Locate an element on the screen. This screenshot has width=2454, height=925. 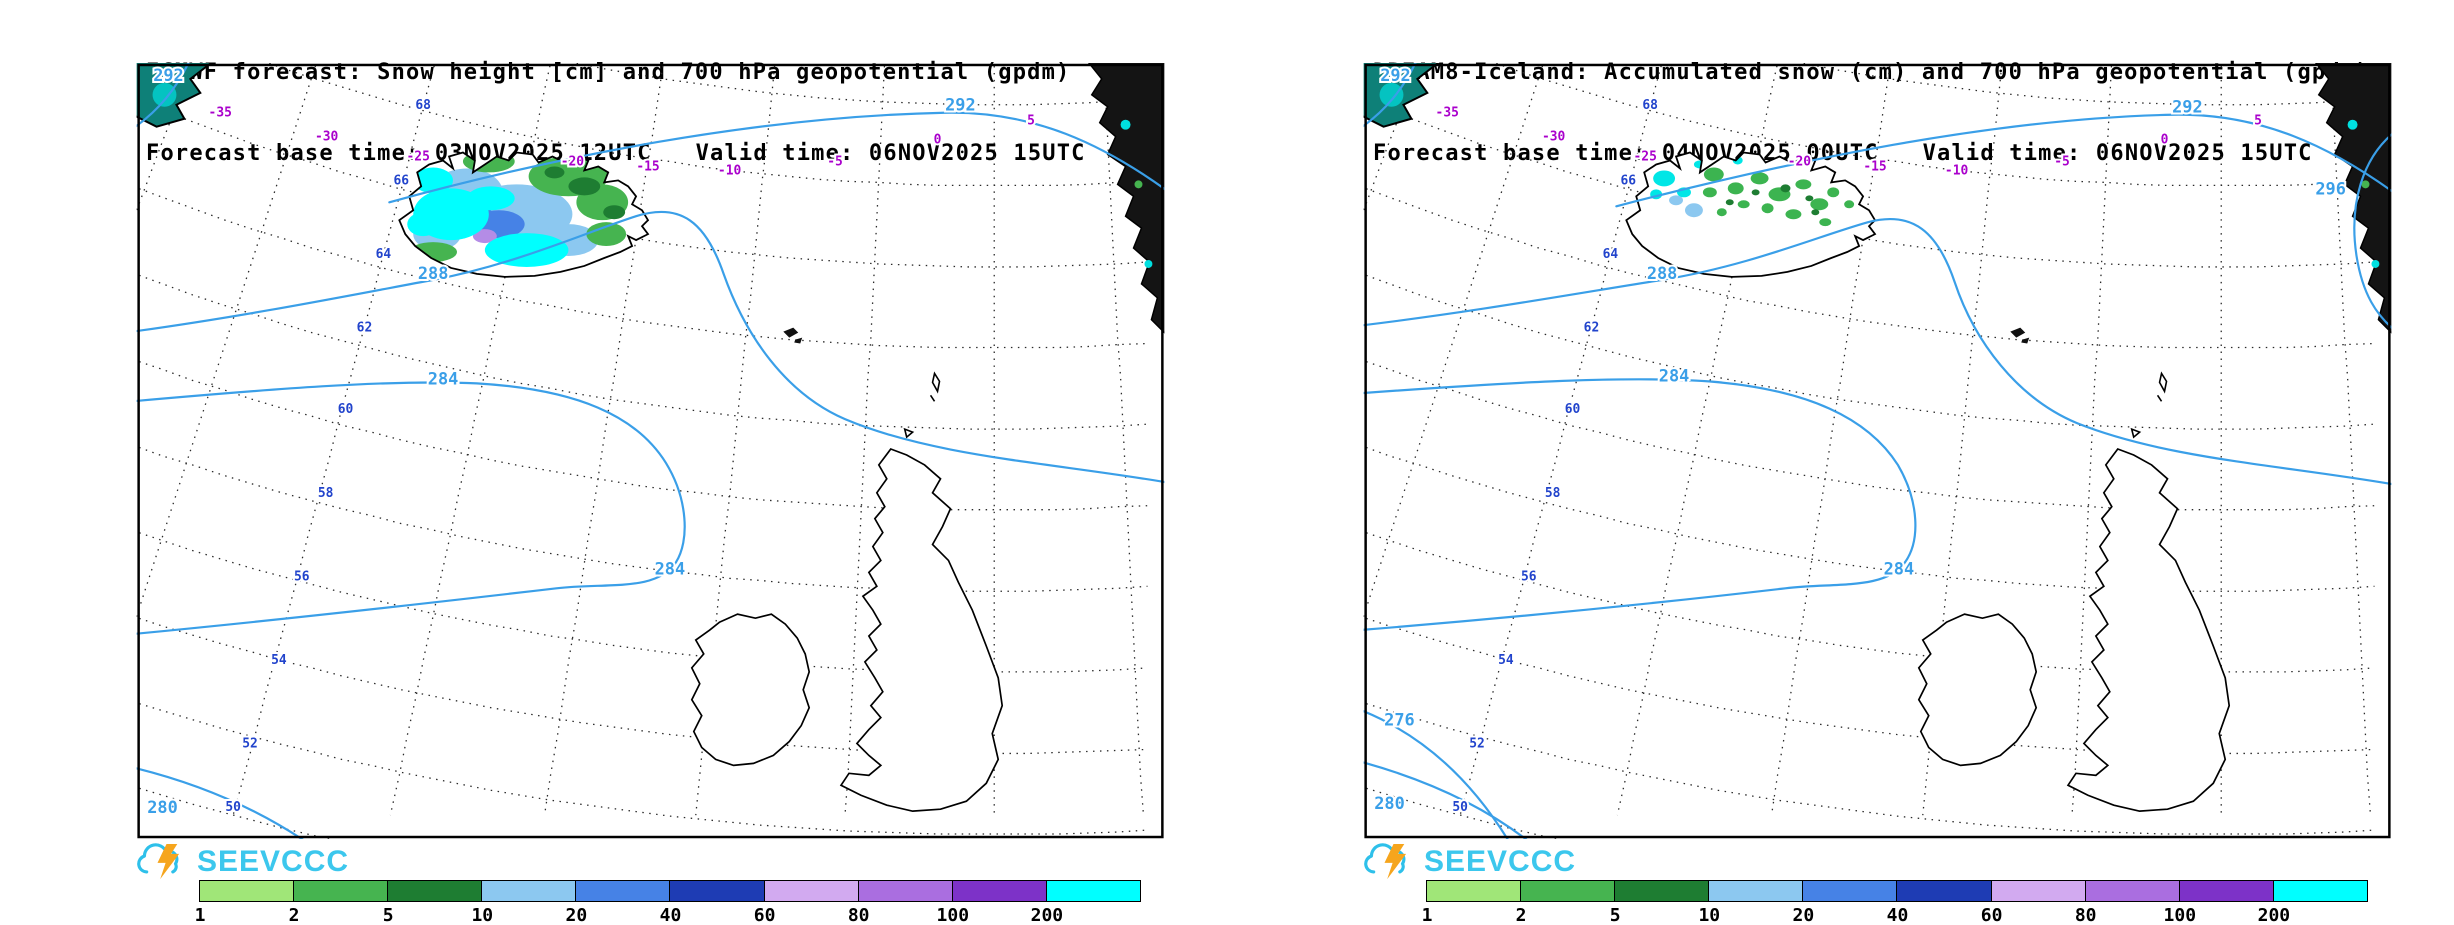
colorbar-value: 20 is located at coordinates (1803, 915).